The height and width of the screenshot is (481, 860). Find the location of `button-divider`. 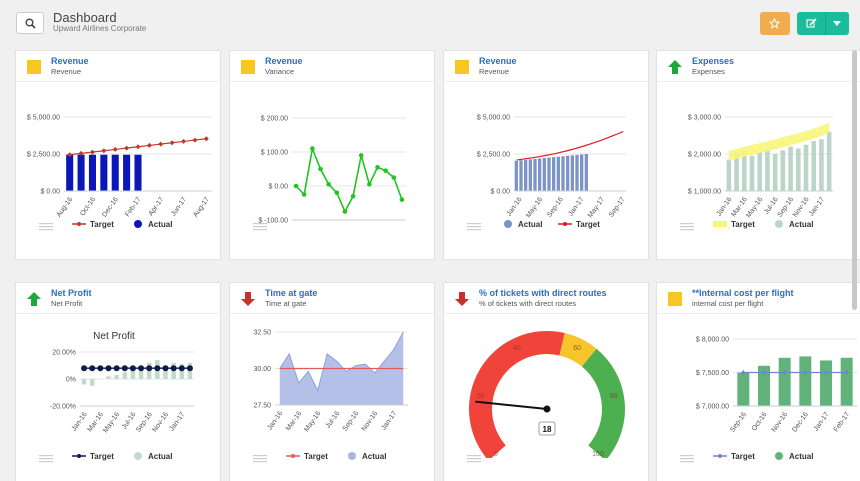

button-divider is located at coordinates (825, 23).